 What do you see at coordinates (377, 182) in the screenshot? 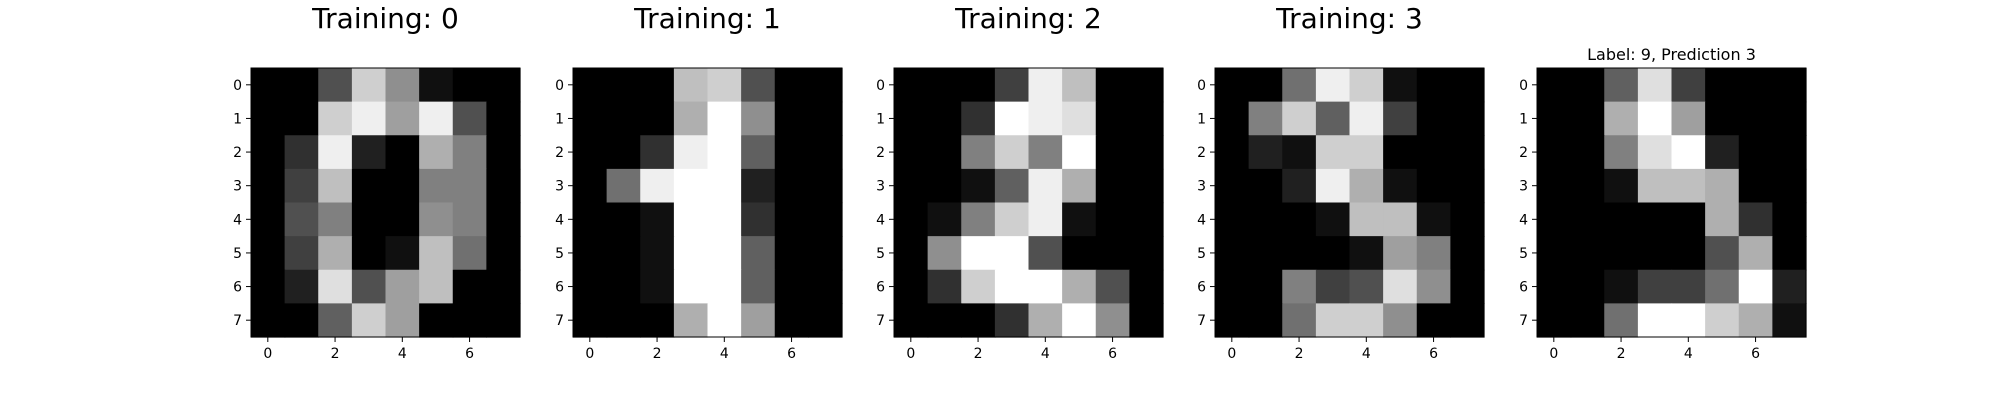
I see `digit-panel-0: Training: 0 0 1 2 3 4 5 6 7 0 2 4 6` at bounding box center [377, 182].